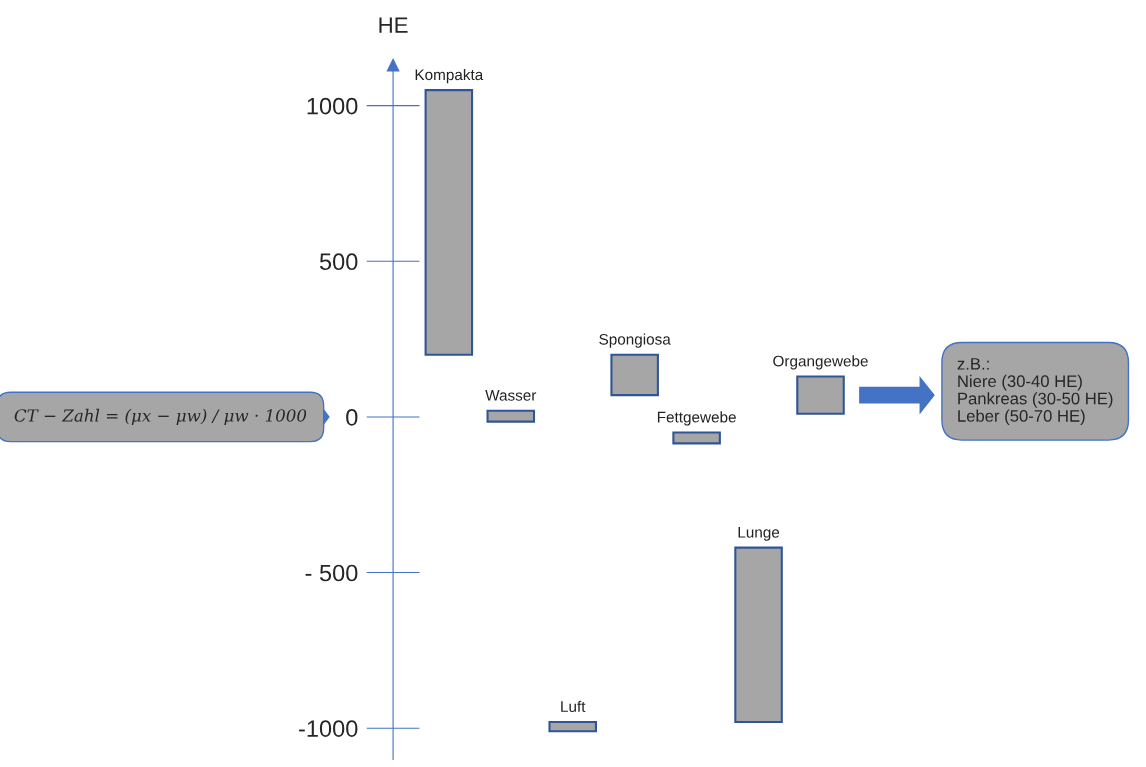  I want to click on x-tick-label: Lunge, so click(759, 534).